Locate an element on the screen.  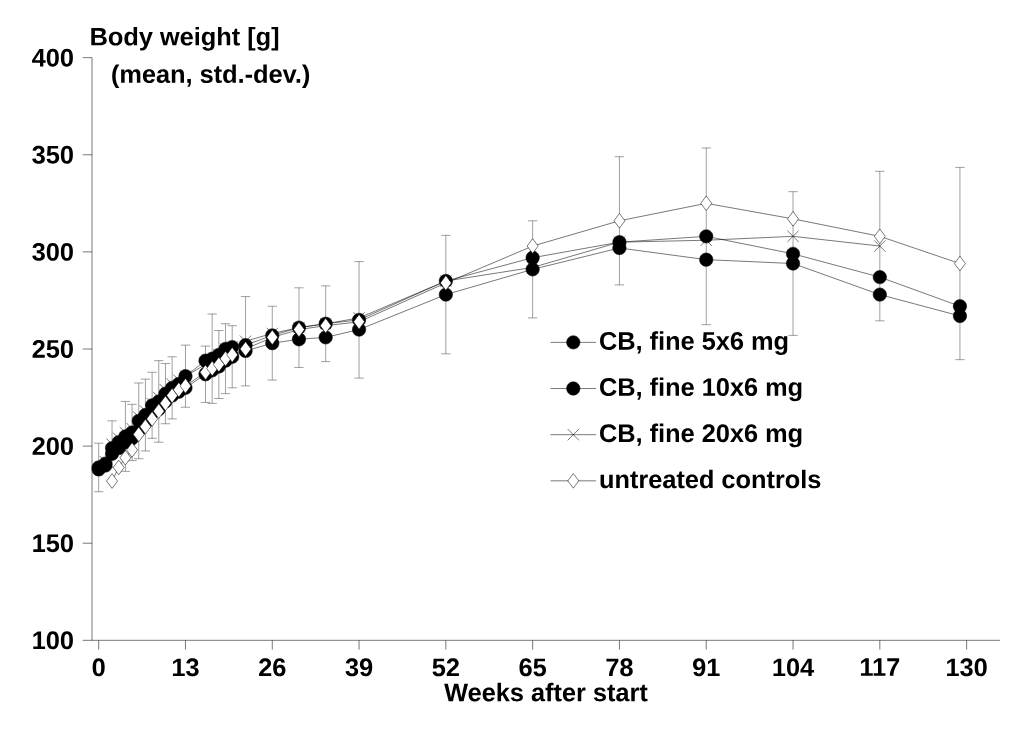
legend-label: CB, fine 20x6 mg is located at coordinates (701, 435).